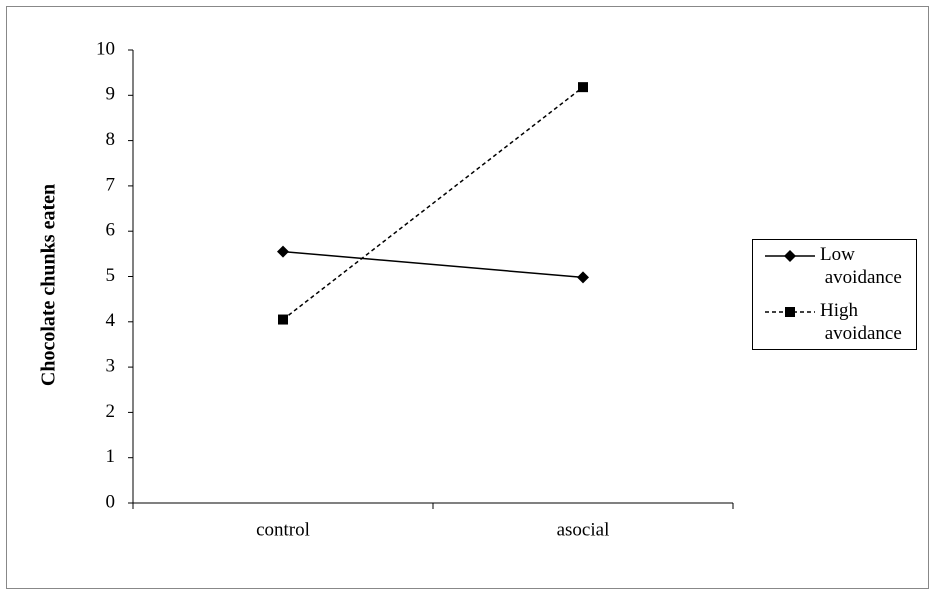 This screenshot has height=595, width=935. Describe the element at coordinates (834, 294) in the screenshot. I see `legend-box` at that location.